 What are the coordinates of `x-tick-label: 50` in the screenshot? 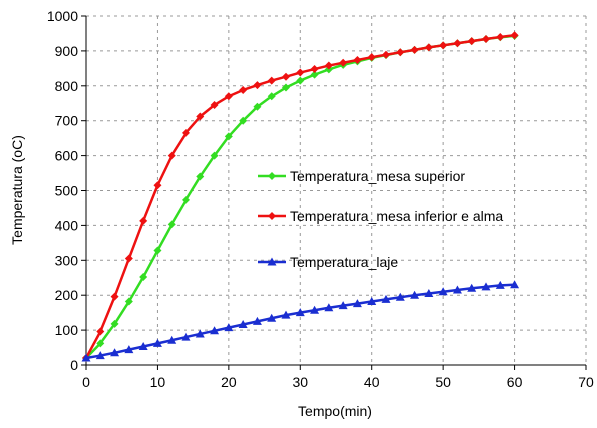 It's located at (443, 382).